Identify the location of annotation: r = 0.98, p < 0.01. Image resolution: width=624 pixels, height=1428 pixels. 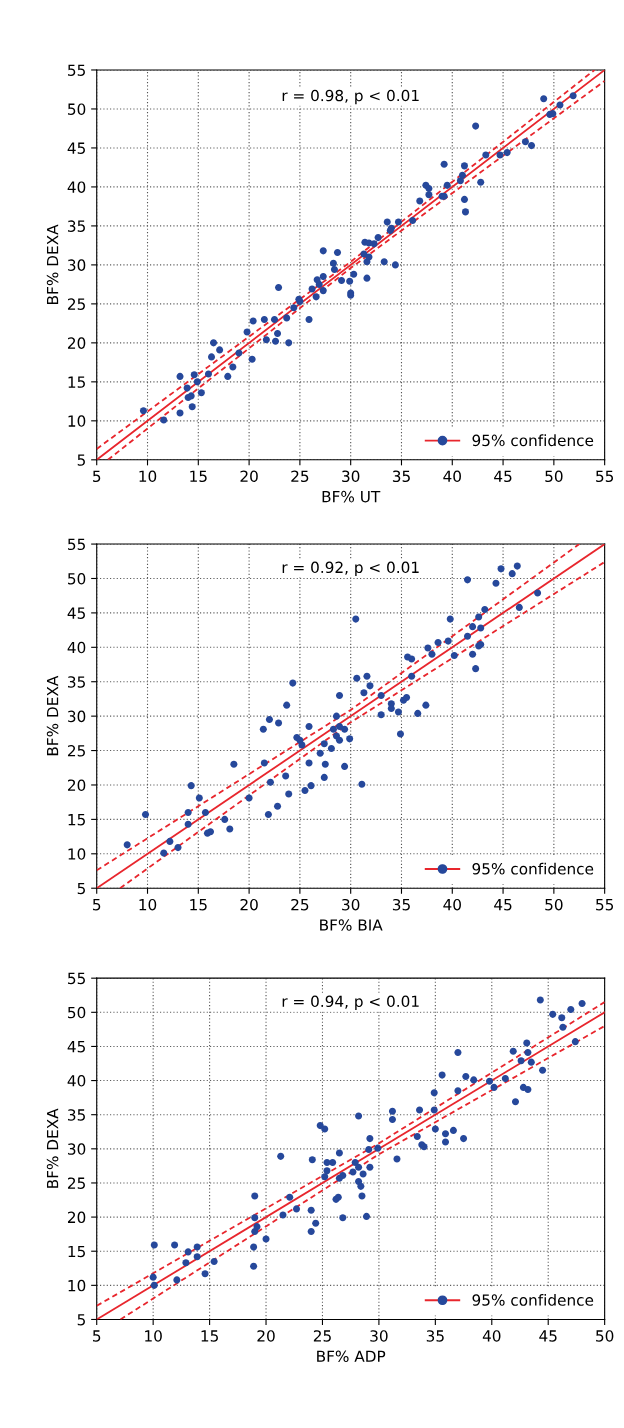
(350, 97).